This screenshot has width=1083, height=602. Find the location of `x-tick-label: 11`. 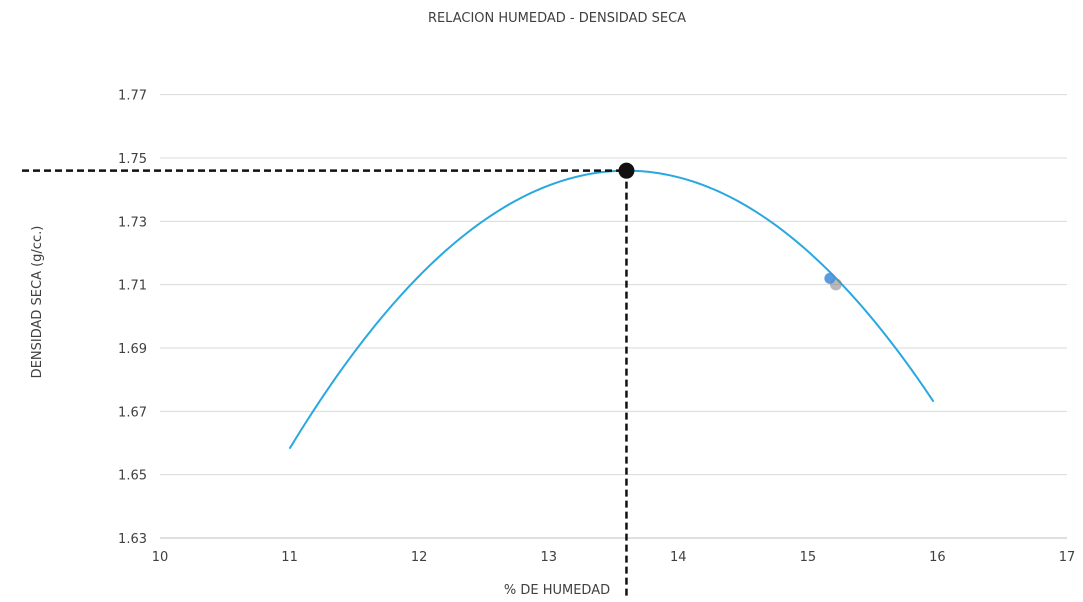

x-tick-label: 11 is located at coordinates (289, 557).